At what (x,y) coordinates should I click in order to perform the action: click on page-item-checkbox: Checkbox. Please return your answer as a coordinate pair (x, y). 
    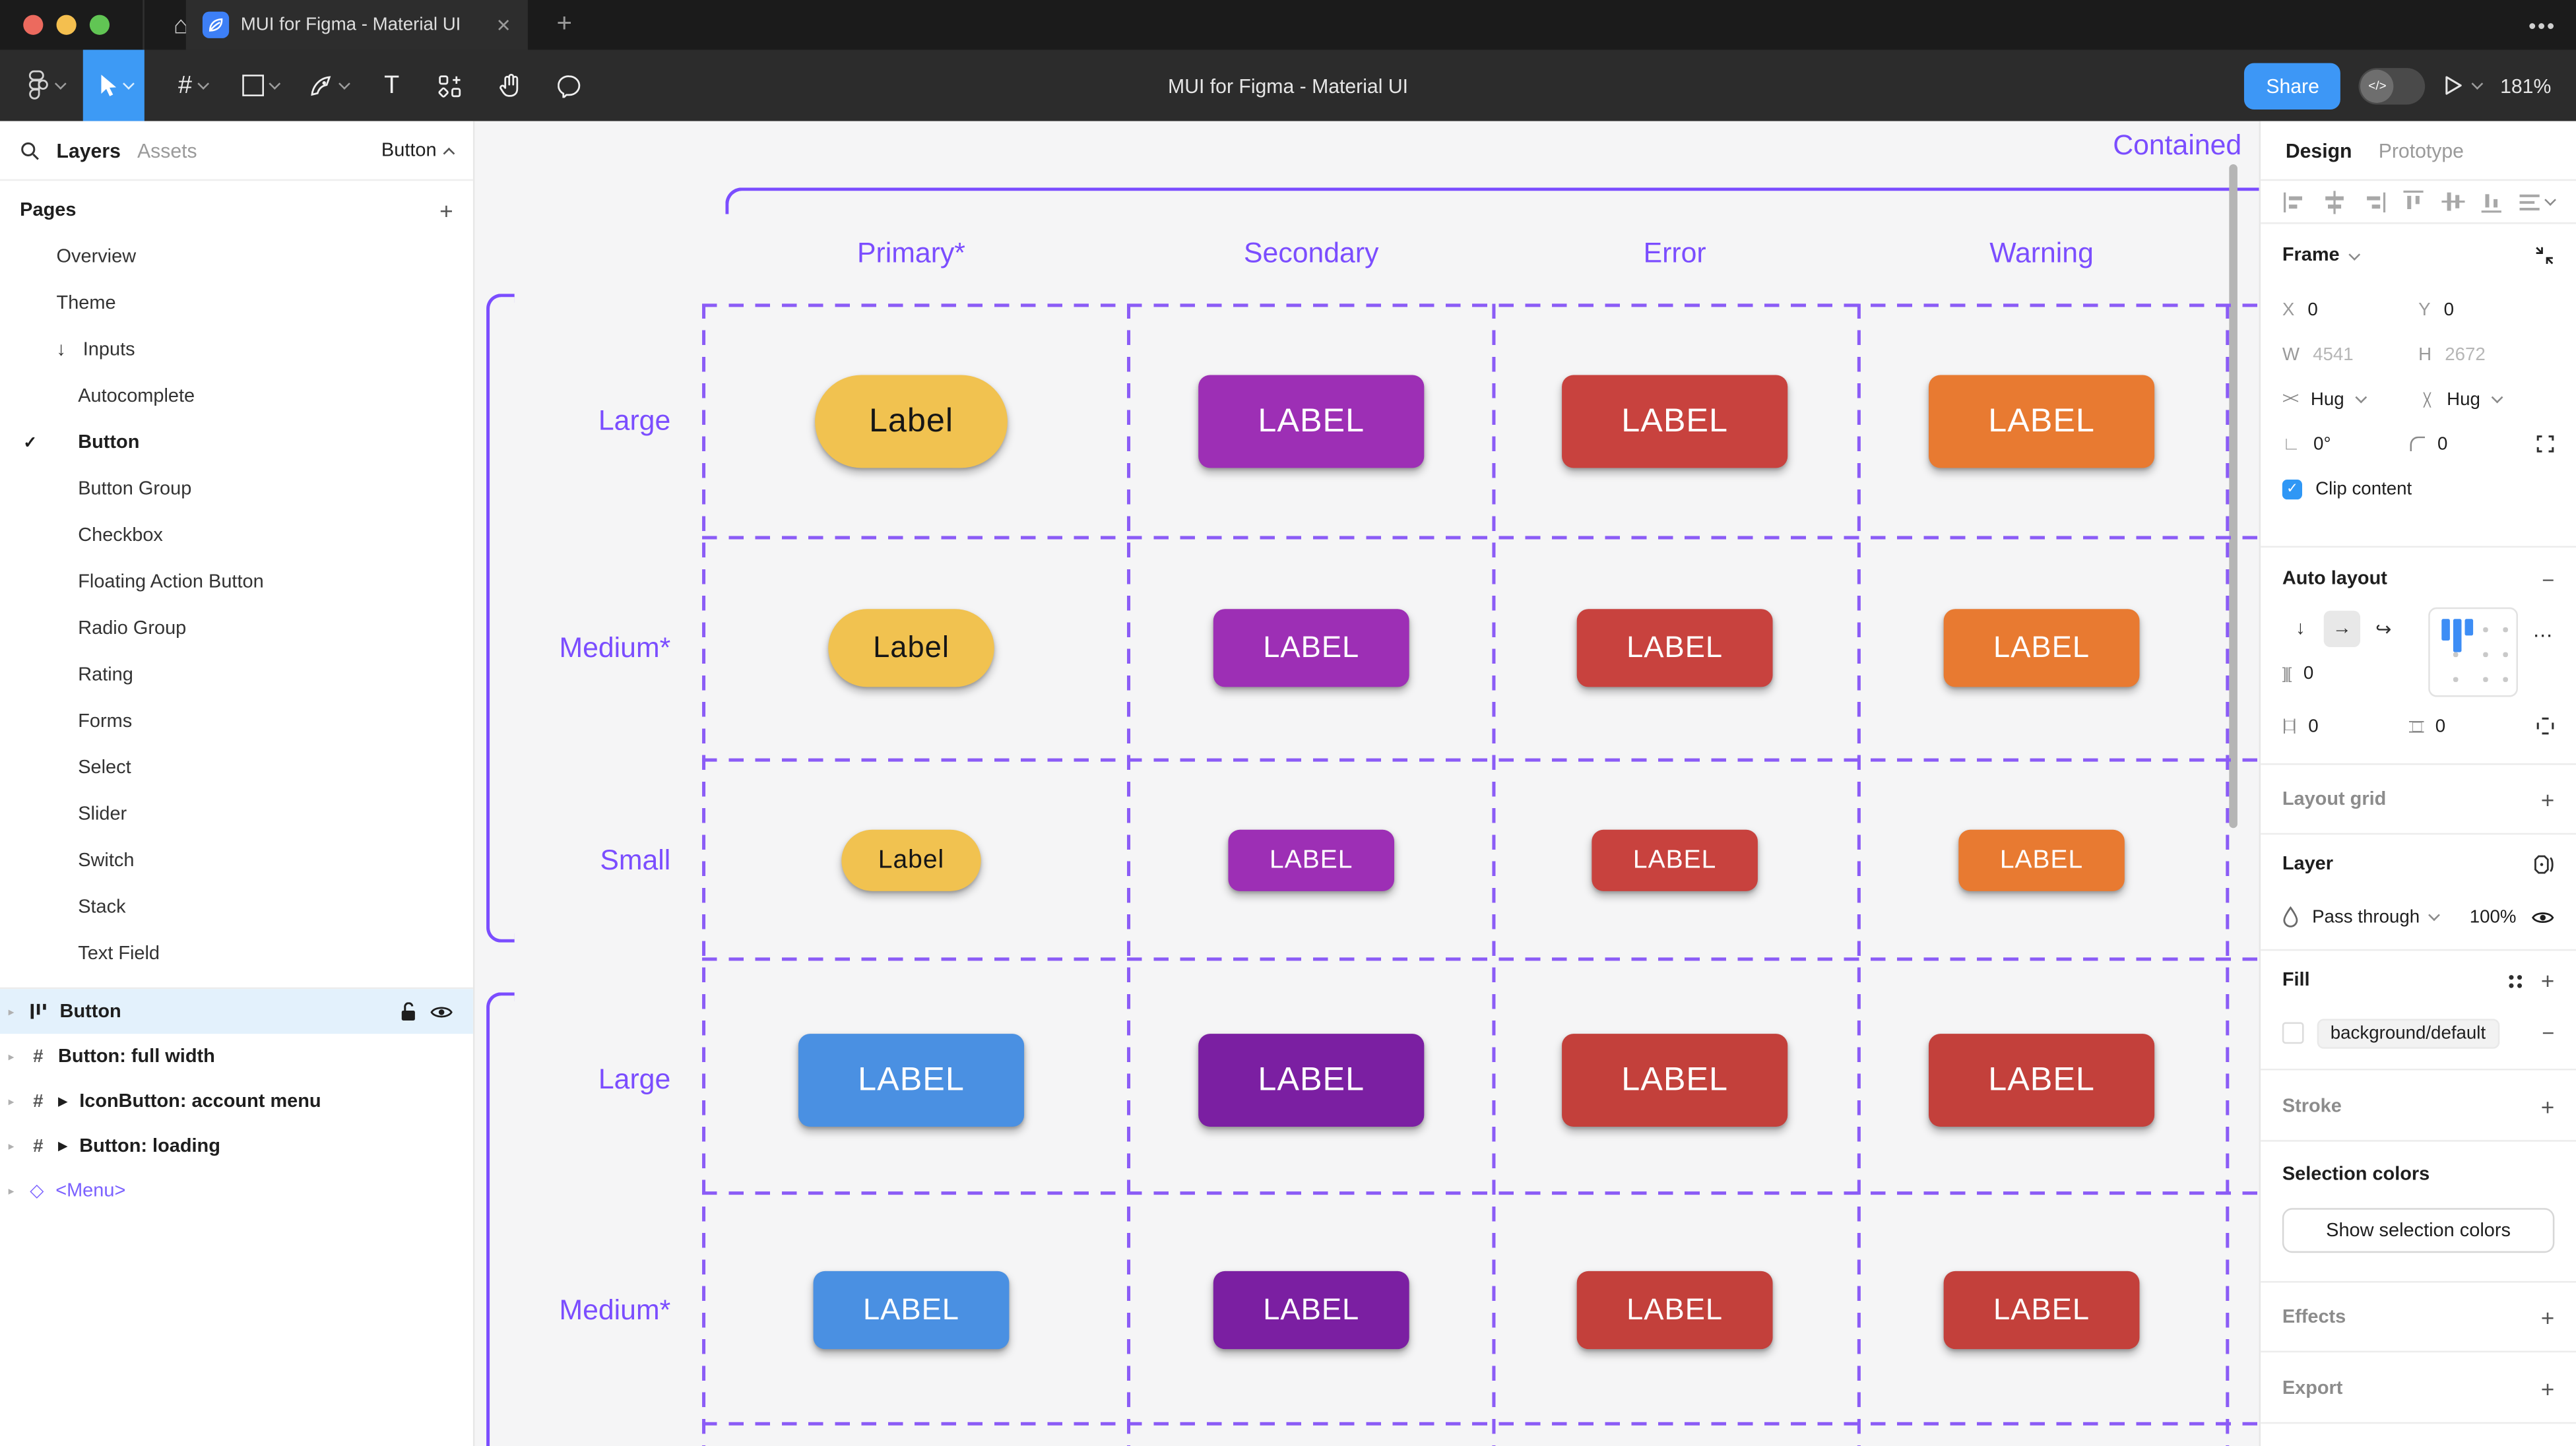
    Looking at the image, I should click on (120, 536).